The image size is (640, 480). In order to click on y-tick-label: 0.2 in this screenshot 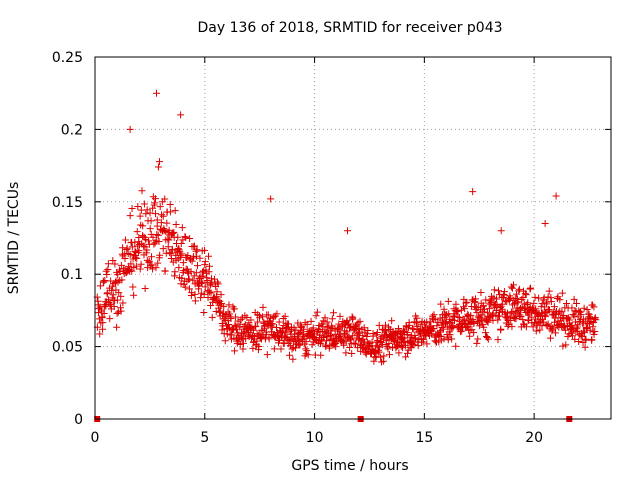, I will do `click(72, 130)`.